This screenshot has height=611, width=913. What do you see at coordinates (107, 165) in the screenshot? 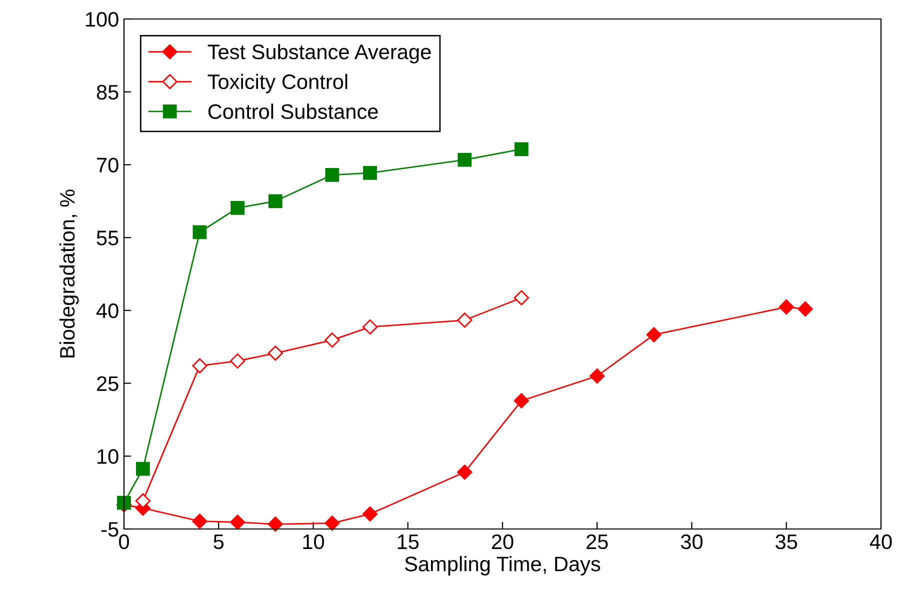
I see `y-tick-label: 70` at bounding box center [107, 165].